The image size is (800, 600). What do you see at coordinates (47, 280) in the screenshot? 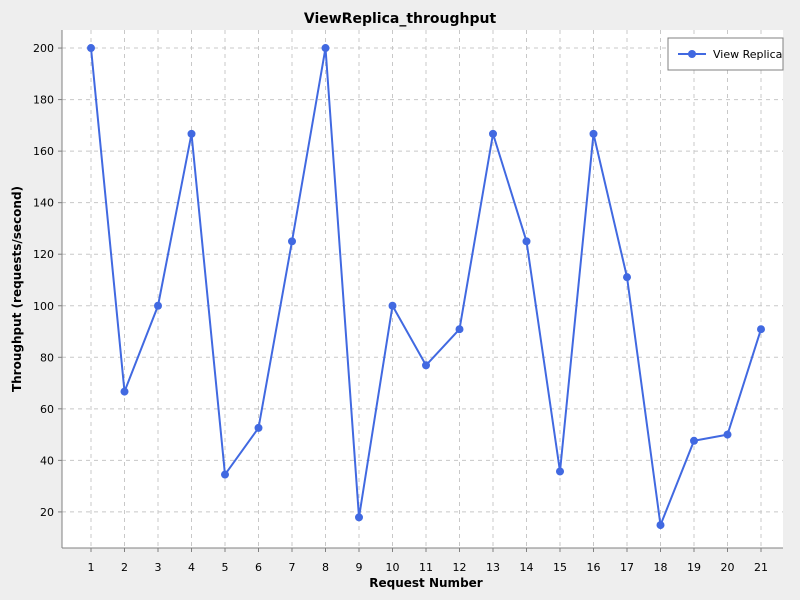
I see `y-ticks: 20 40 60 80 100 120 140 160 180 200` at bounding box center [47, 280].